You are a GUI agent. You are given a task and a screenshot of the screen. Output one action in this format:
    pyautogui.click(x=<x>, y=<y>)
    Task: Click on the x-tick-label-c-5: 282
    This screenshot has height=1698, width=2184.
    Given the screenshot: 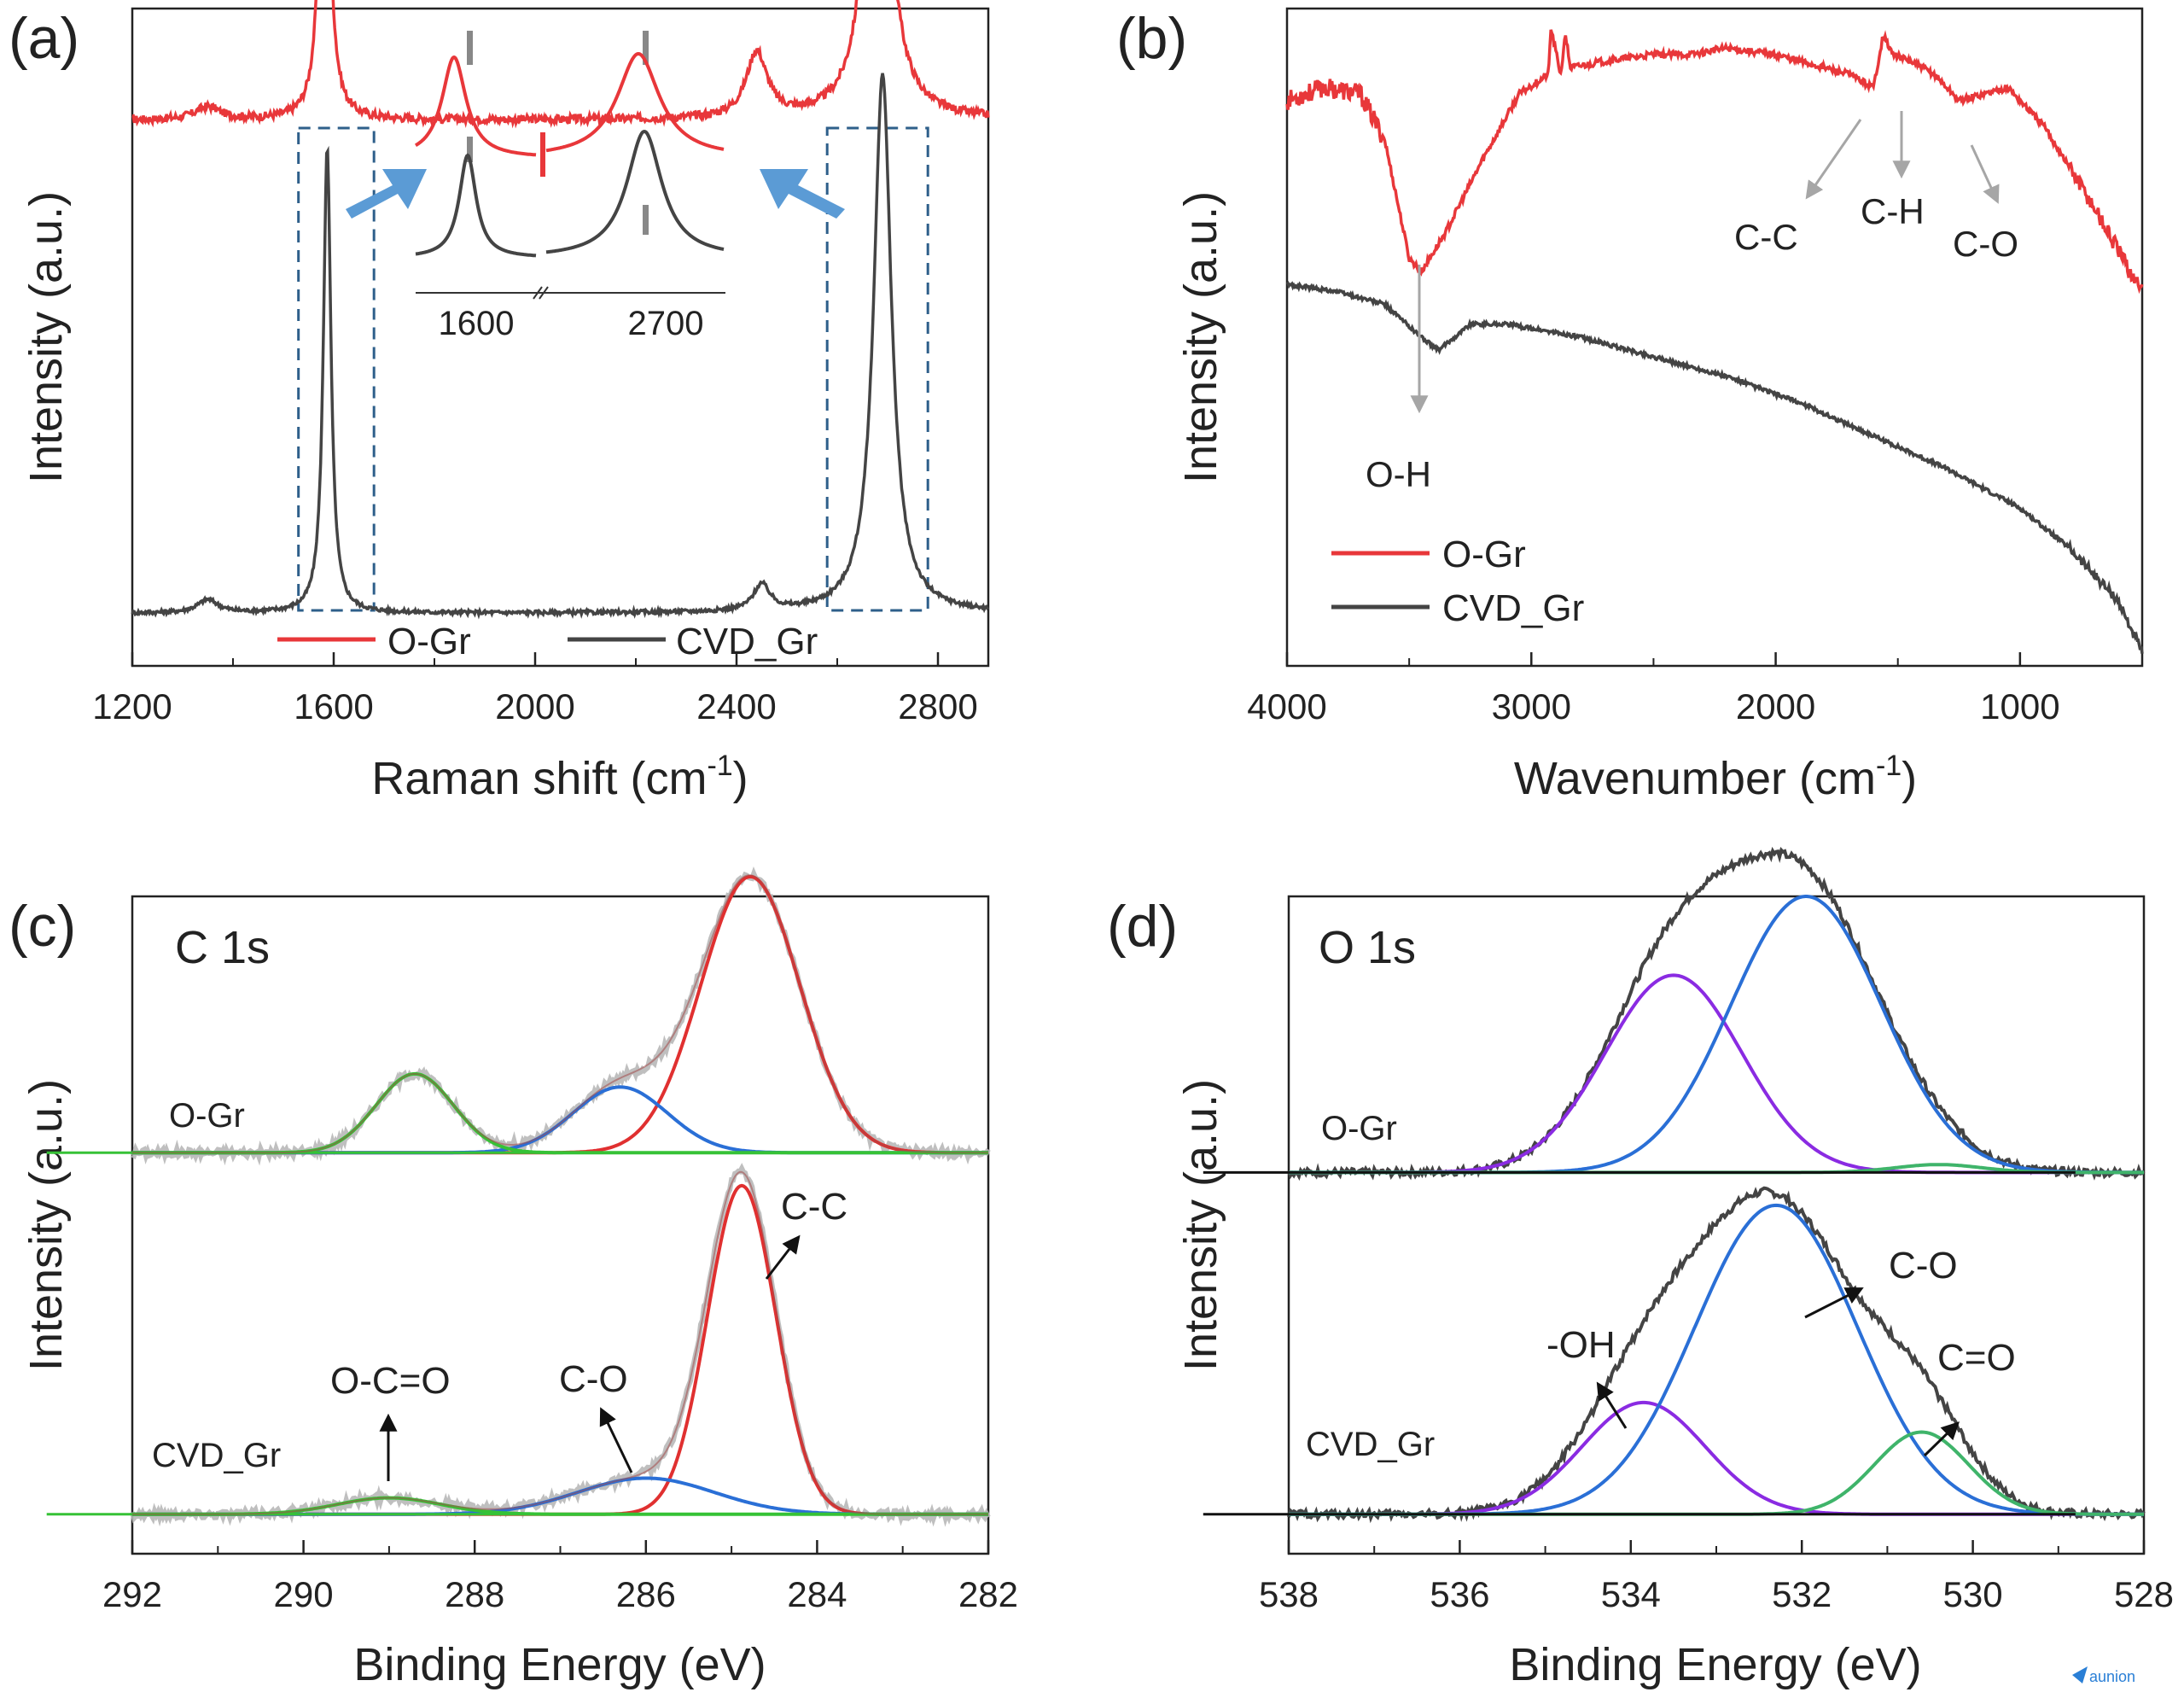 What is the action you would take?
    pyautogui.click(x=988, y=1594)
    